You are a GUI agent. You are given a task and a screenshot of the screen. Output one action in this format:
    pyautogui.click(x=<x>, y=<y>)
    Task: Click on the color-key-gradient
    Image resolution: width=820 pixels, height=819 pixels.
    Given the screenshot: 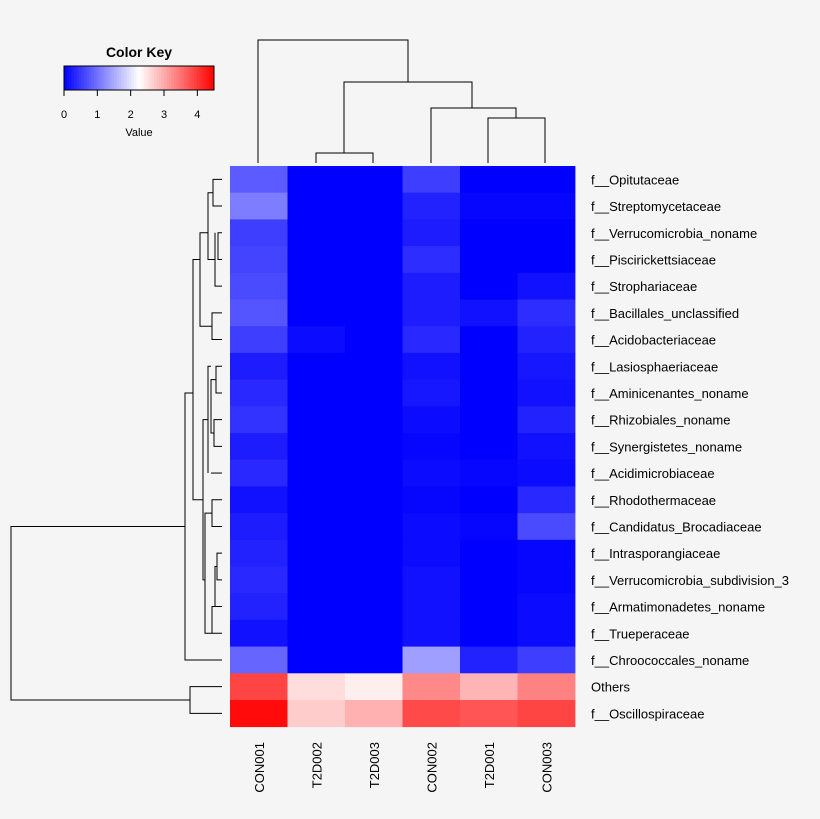 What is the action you would take?
    pyautogui.click(x=139, y=78)
    